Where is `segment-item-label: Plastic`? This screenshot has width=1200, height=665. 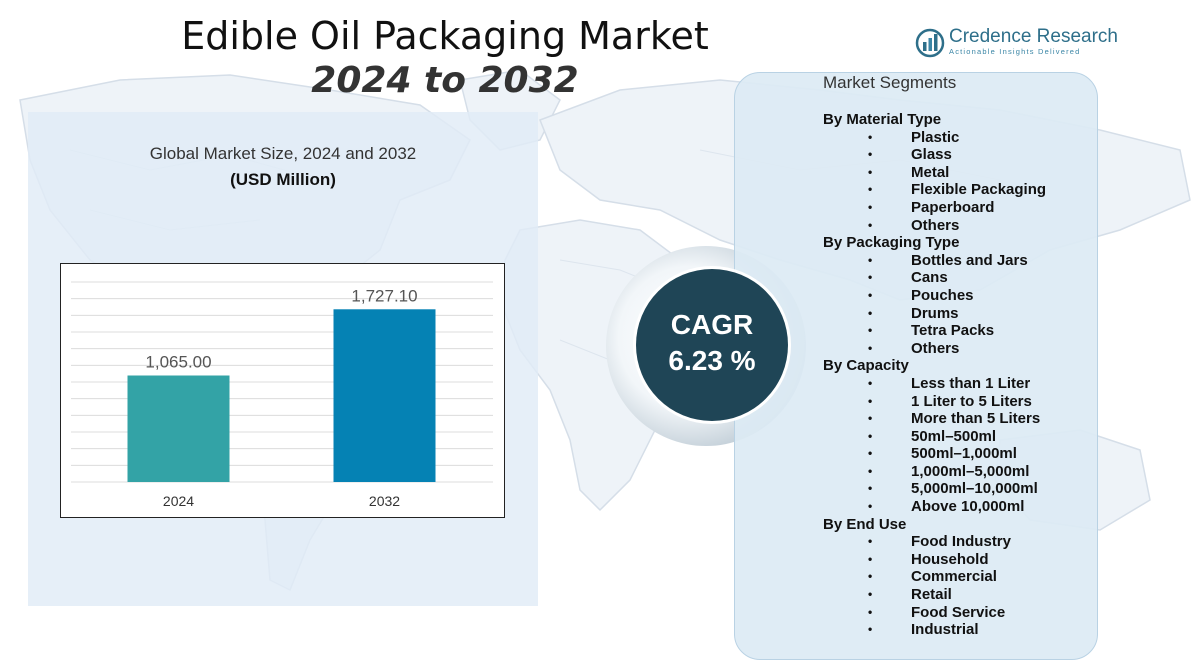
segment-item-label: Plastic is located at coordinates (935, 137).